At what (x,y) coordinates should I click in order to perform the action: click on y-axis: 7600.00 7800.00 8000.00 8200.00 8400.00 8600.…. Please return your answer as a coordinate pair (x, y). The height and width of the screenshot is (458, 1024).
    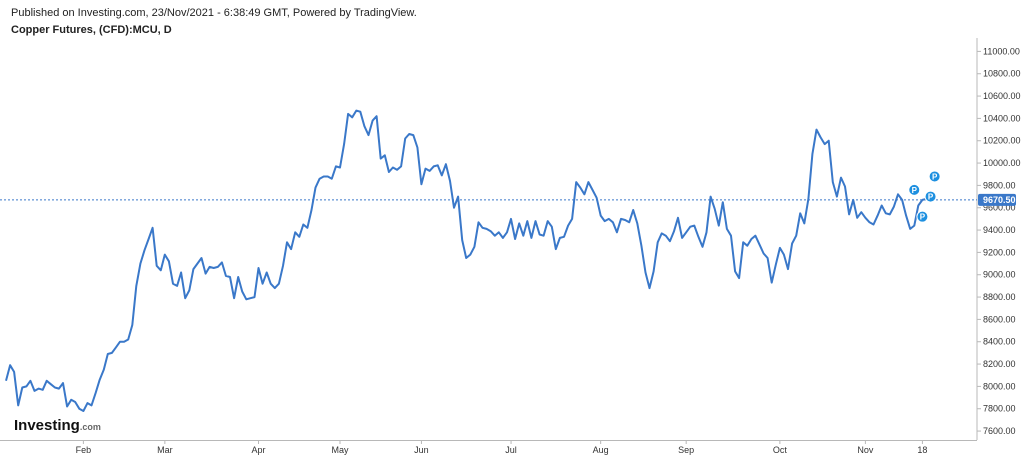
    Looking at the image, I should click on (998, 239).